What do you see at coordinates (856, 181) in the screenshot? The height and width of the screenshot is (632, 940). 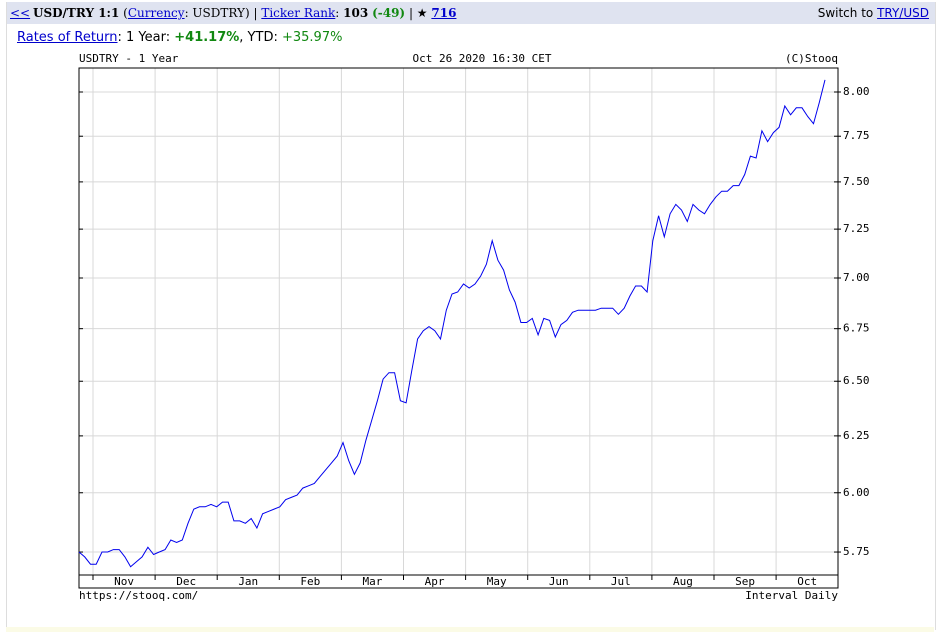 I see `y-tick-label: 7.50` at bounding box center [856, 181].